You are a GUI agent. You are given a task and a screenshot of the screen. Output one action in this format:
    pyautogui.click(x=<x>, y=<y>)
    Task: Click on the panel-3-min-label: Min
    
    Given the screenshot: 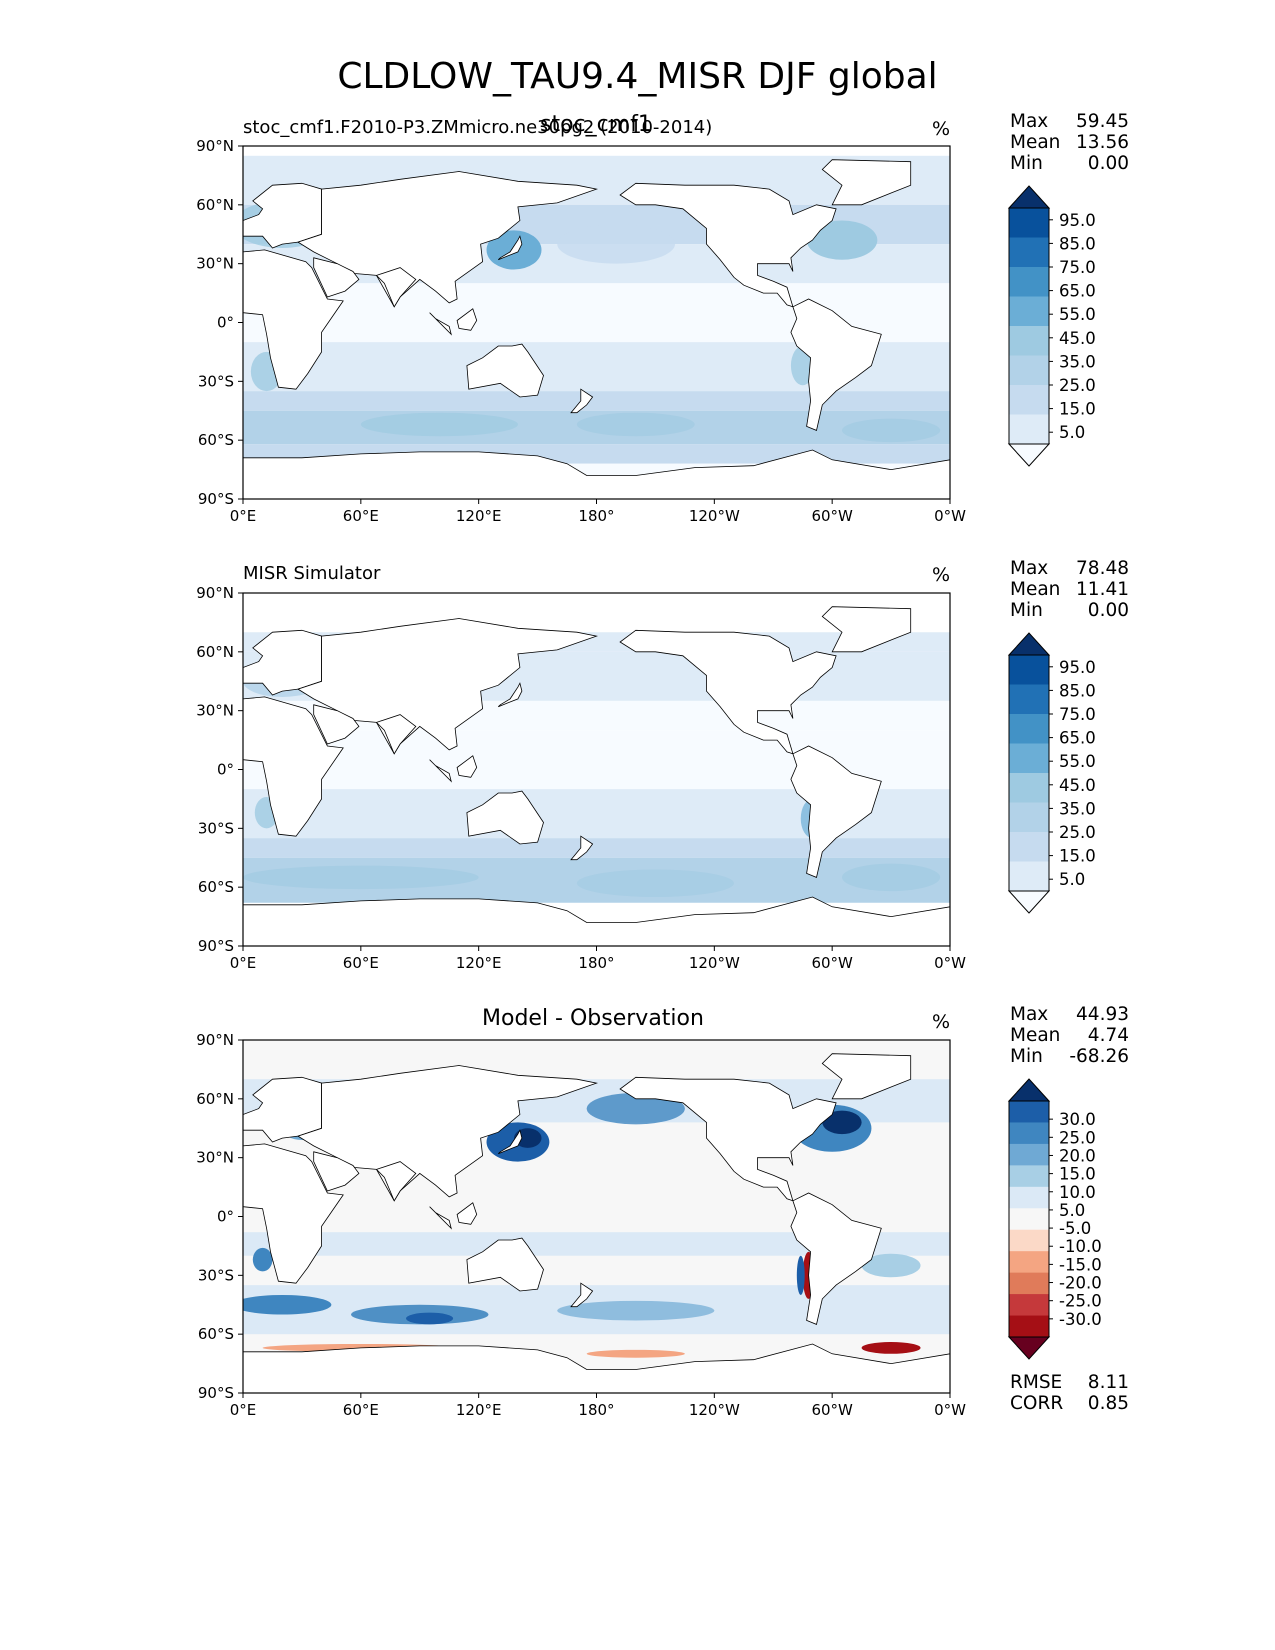 What is the action you would take?
    pyautogui.click(x=1026, y=1056)
    